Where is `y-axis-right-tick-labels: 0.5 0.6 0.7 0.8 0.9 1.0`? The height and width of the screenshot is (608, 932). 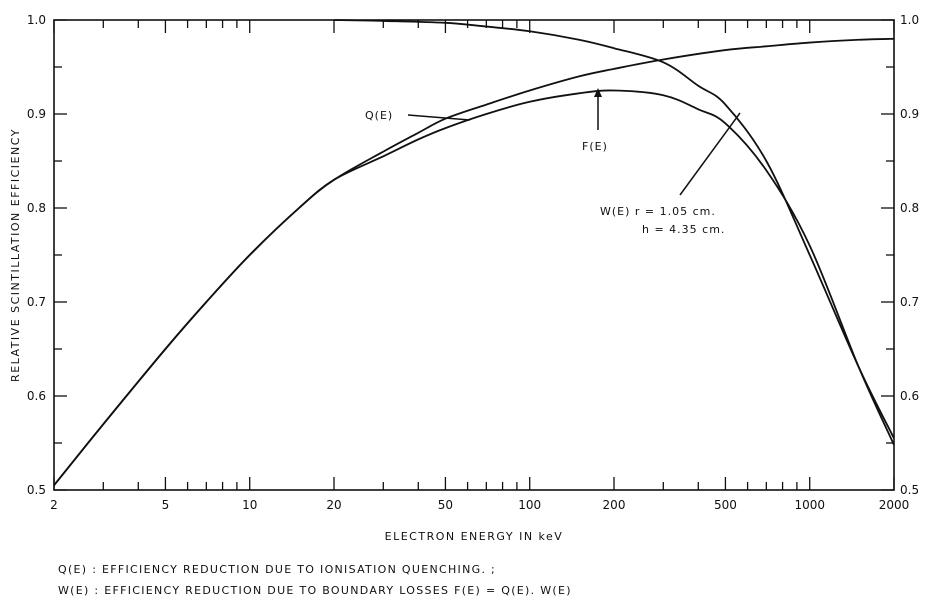
y-axis-right-tick-labels: 0.5 0.6 0.7 0.8 0.9 1.0 is located at coordinates (909, 255).